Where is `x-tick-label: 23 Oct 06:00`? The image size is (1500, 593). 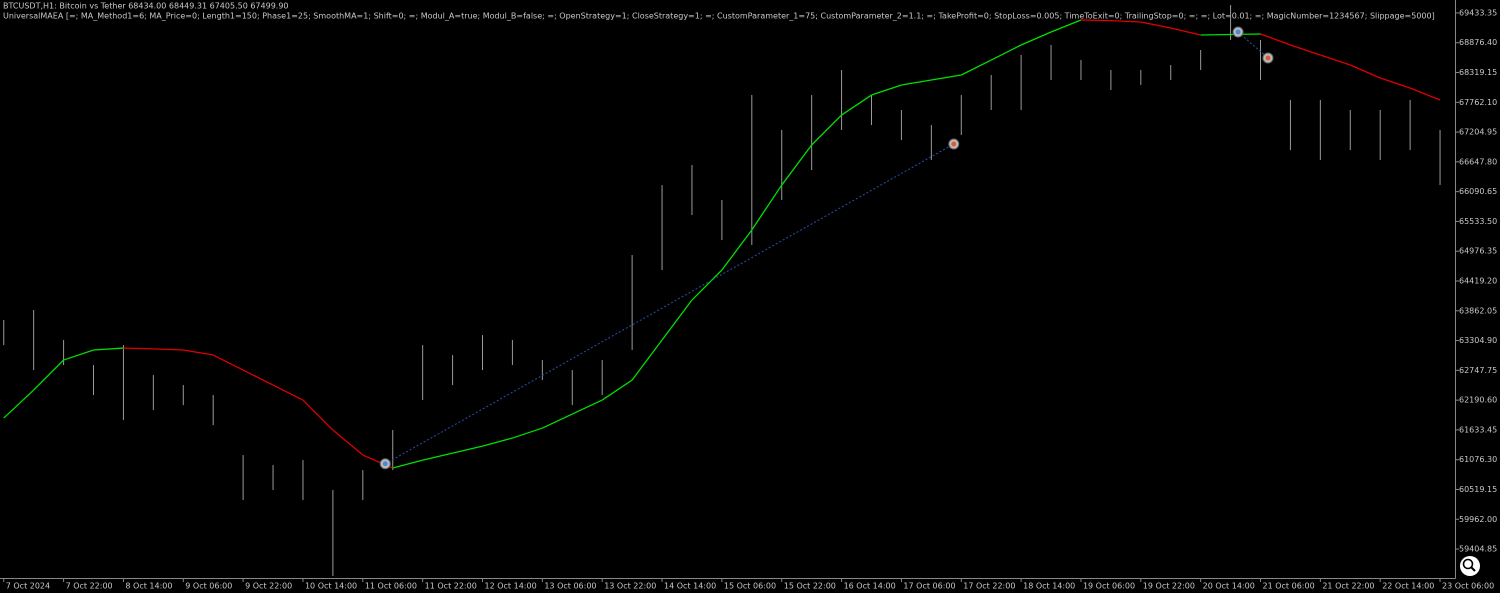
x-tick-label: 23 Oct 06:00 is located at coordinates (1468, 586).